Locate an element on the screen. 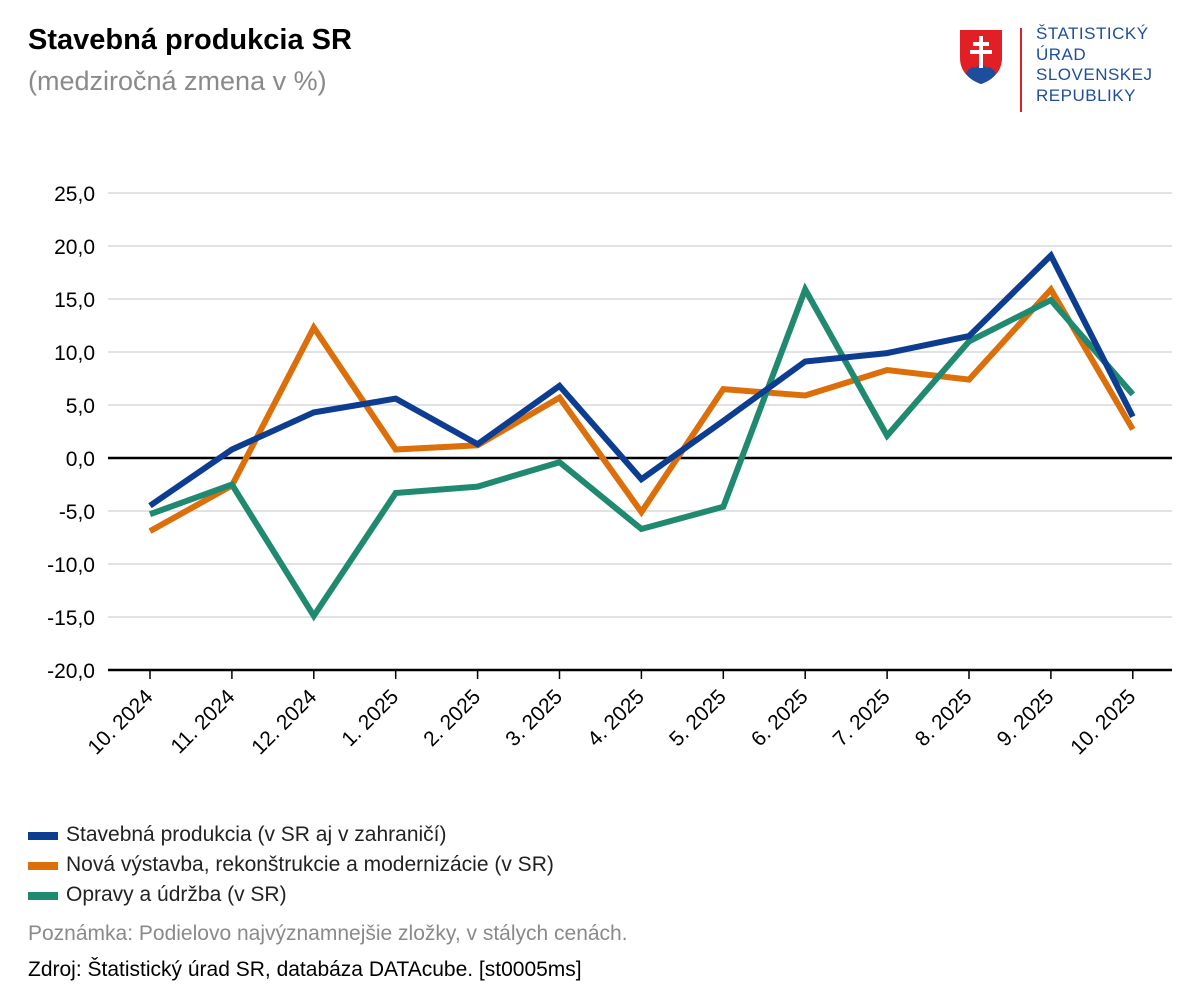 The width and height of the screenshot is (1200, 1004). x-tick-label: 4. 2025 is located at coordinates (616, 718).